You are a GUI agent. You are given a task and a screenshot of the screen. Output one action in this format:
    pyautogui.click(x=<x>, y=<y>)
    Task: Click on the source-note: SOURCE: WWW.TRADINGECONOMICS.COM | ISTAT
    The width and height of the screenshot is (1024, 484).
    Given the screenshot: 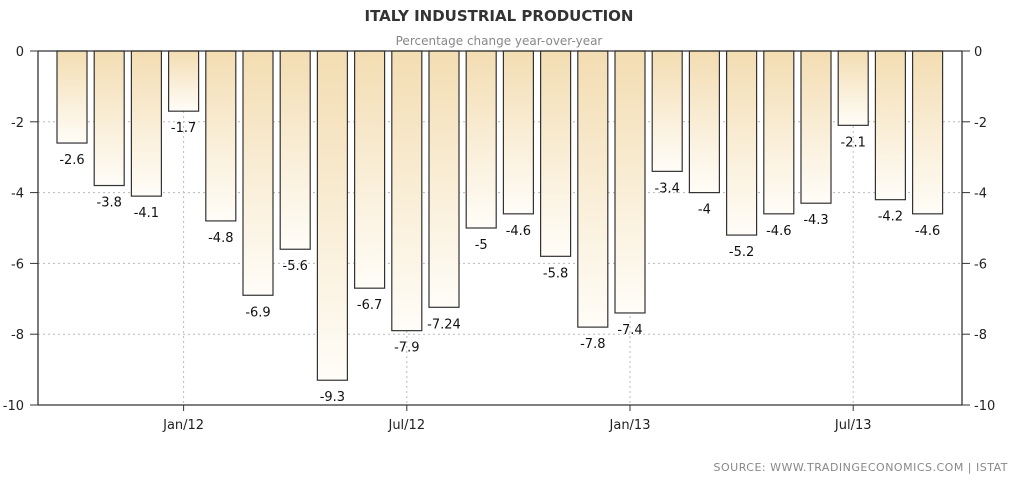 What is the action you would take?
    pyautogui.click(x=861, y=467)
    